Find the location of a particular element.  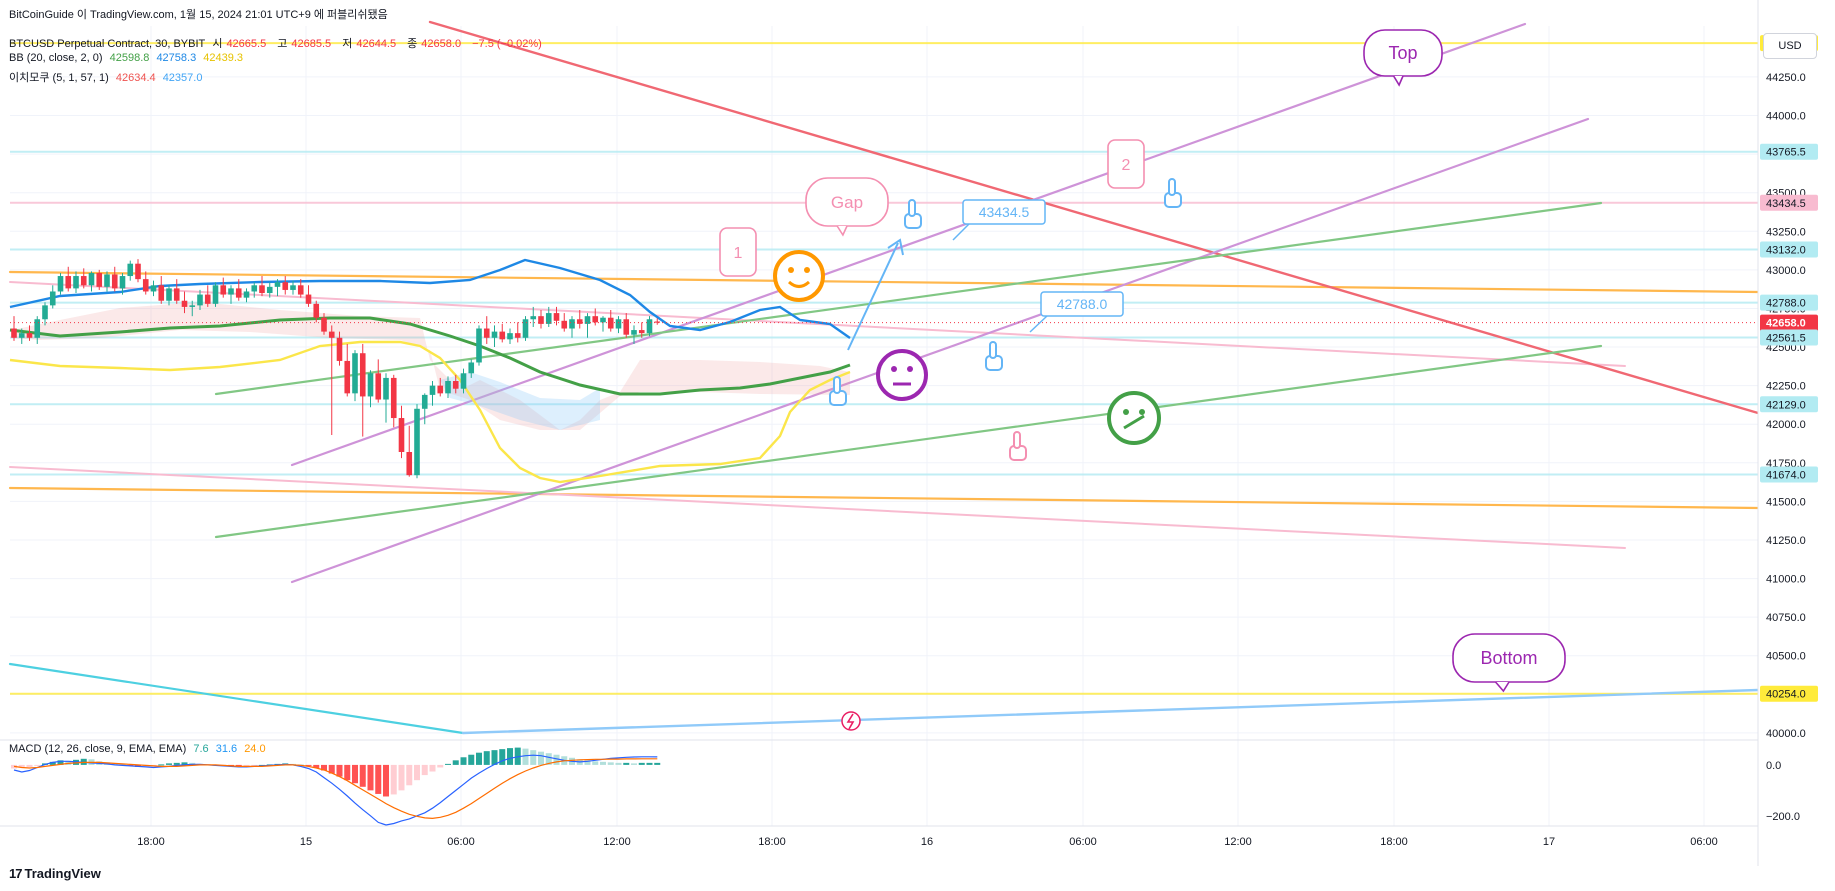

price-tag-text: 42561.5 is located at coordinates (1786, 339).